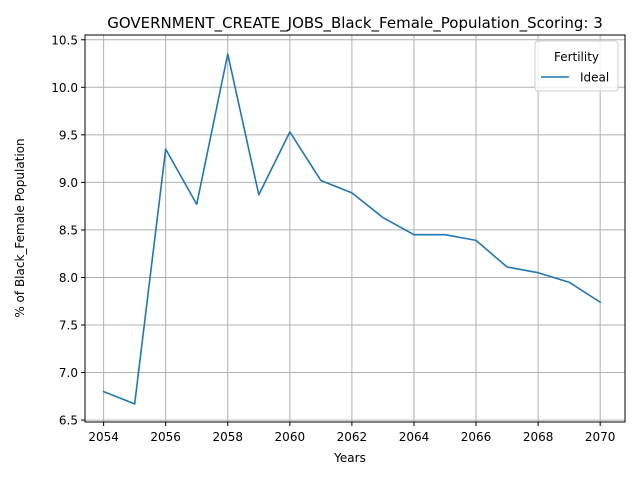 The width and height of the screenshot is (640, 480). What do you see at coordinates (68, 421) in the screenshot?
I see `y-tick-label: 6.5` at bounding box center [68, 421].